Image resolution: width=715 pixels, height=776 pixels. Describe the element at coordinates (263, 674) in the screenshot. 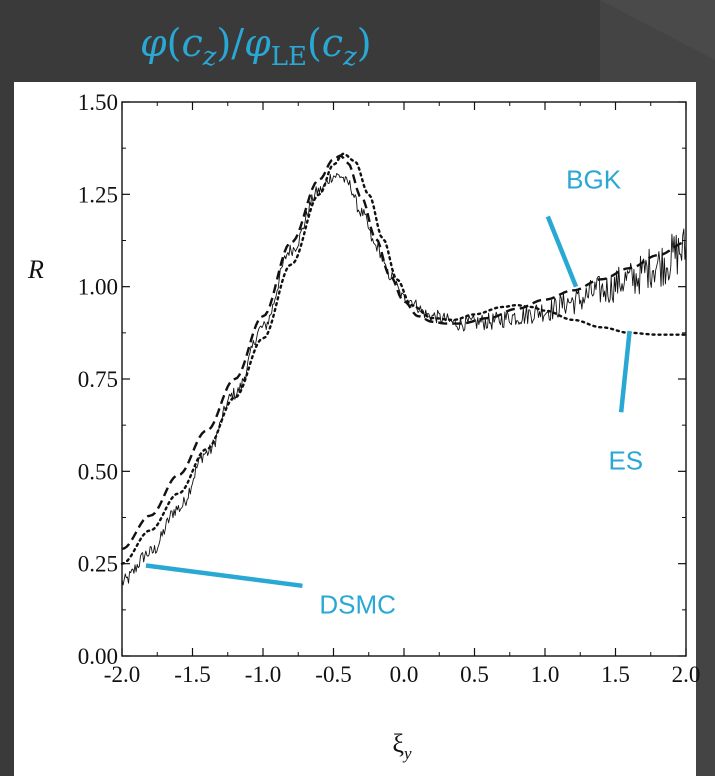

I see `x-tick-label: -1.0` at that location.